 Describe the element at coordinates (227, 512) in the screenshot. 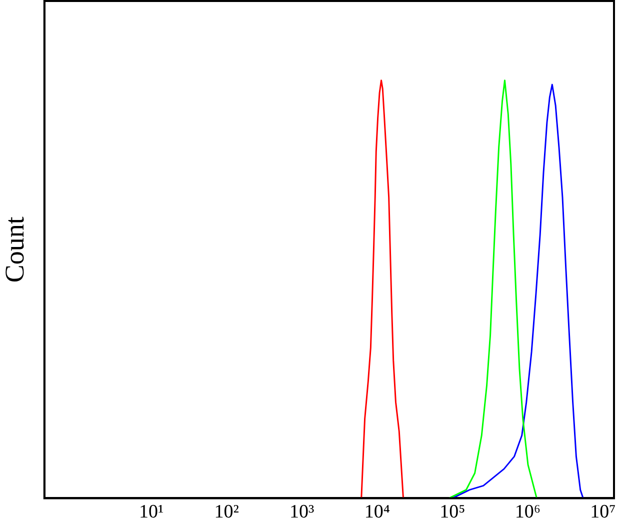

I see `x-tick-label: 10²` at that location.